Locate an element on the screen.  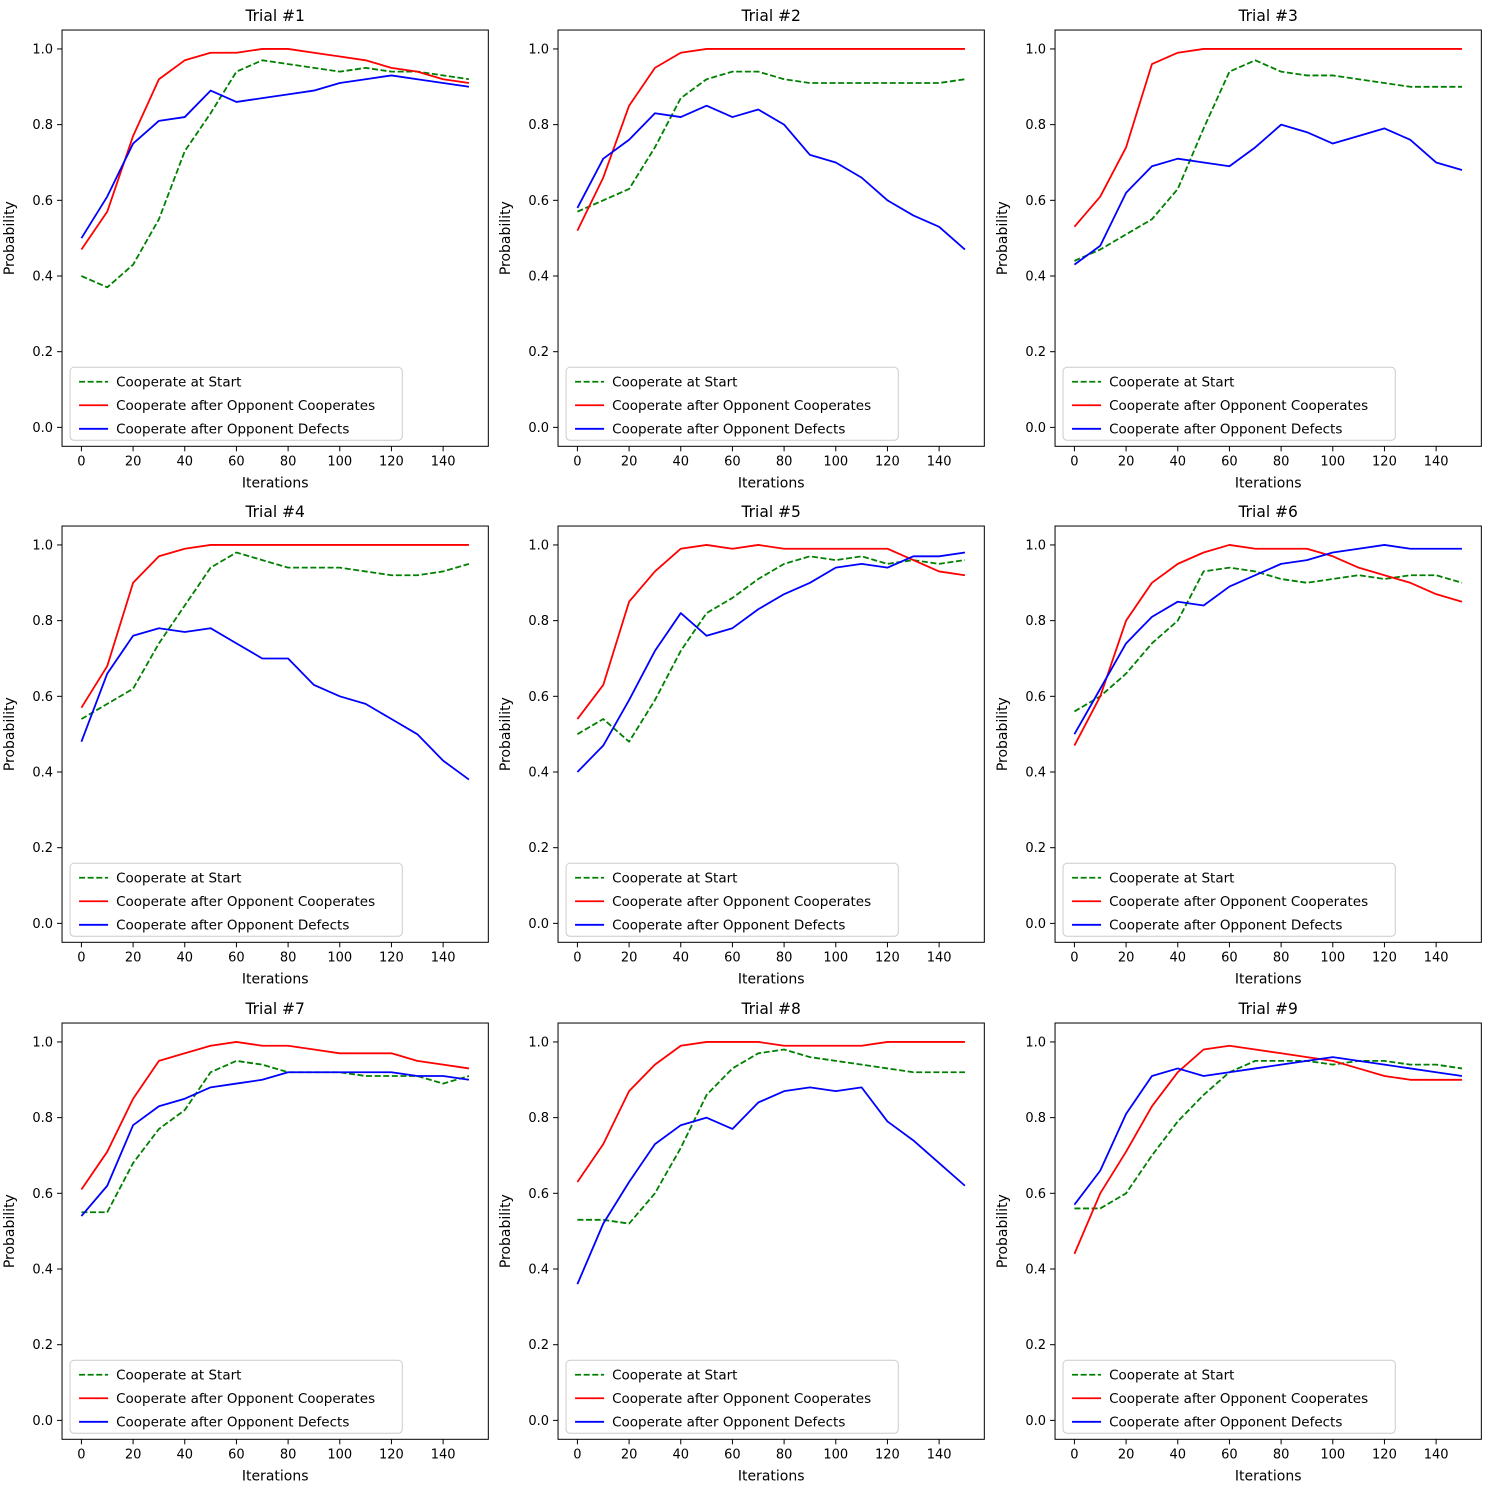
chart-title: Trial #9 is located at coordinates (1267, 1009).